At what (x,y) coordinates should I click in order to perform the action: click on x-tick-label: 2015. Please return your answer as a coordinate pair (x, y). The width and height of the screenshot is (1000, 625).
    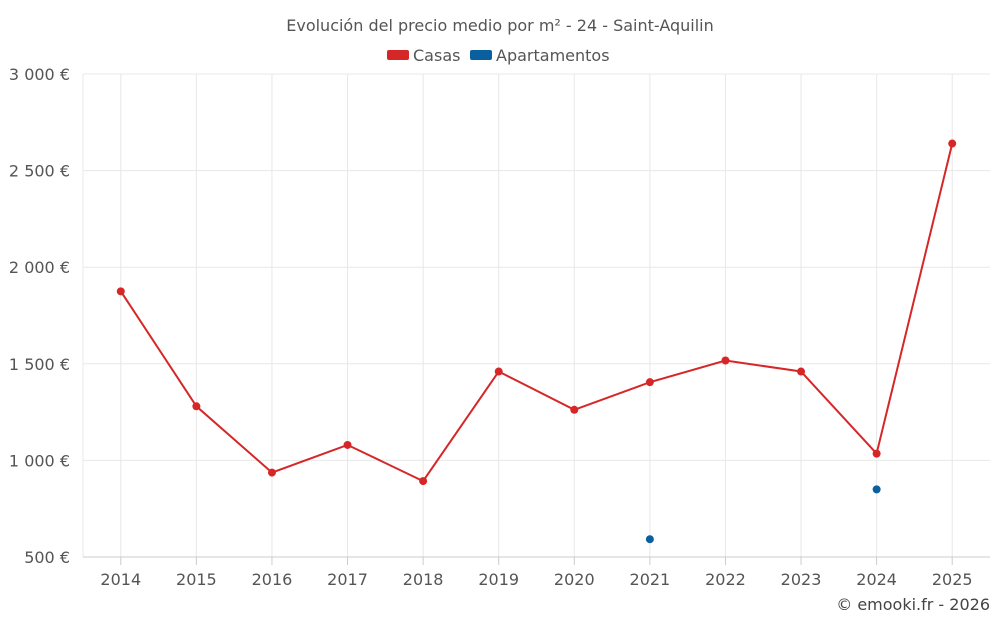
    Looking at the image, I should click on (196, 579).